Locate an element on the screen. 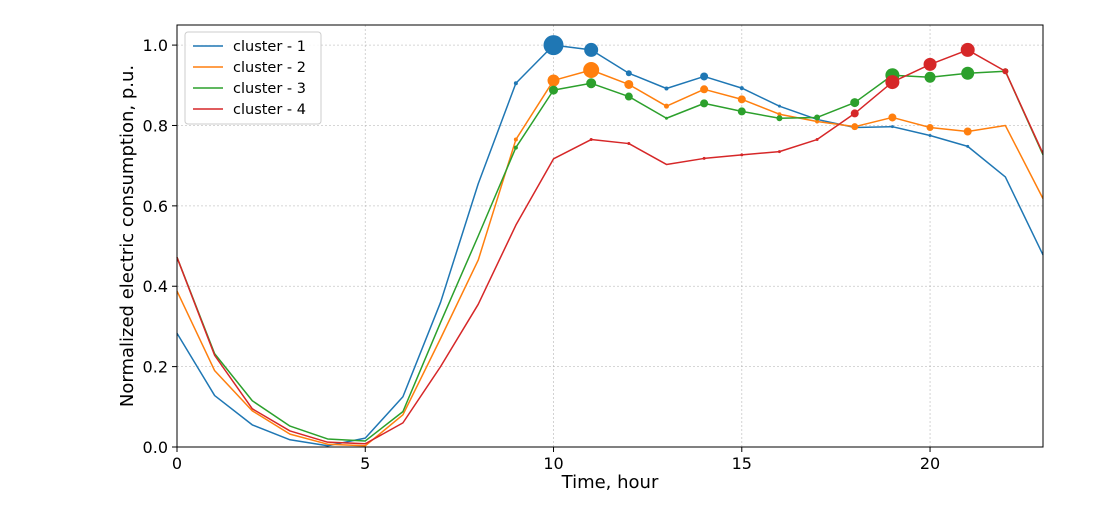 This screenshot has height=506, width=1095. series-markers is located at coordinates (761, 97).